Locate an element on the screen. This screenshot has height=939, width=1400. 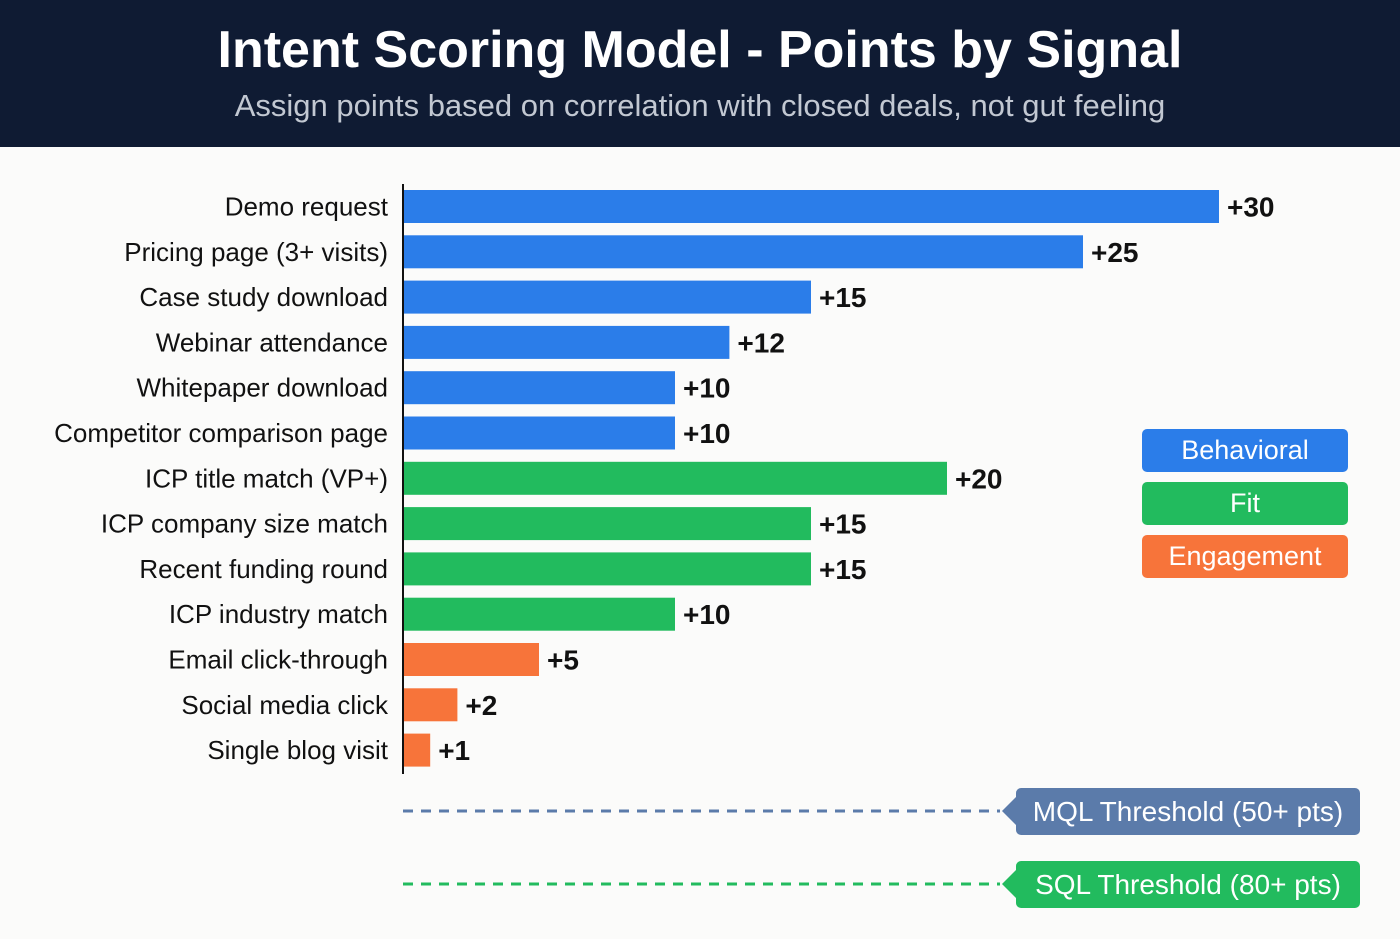
category-label: Social media click is located at coordinates (285, 705).